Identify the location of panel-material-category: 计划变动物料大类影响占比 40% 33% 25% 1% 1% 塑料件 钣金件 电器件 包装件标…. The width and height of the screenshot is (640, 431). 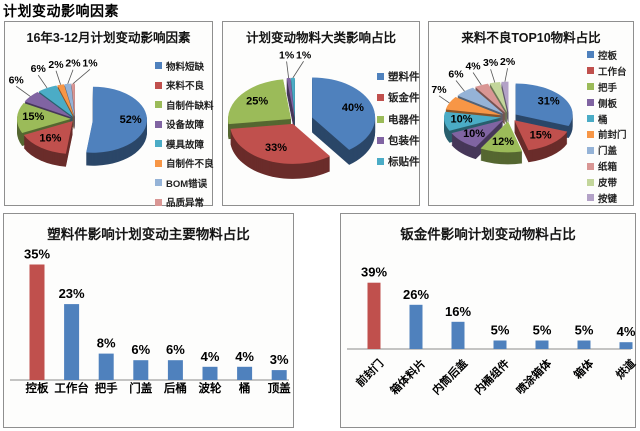
(321, 113).